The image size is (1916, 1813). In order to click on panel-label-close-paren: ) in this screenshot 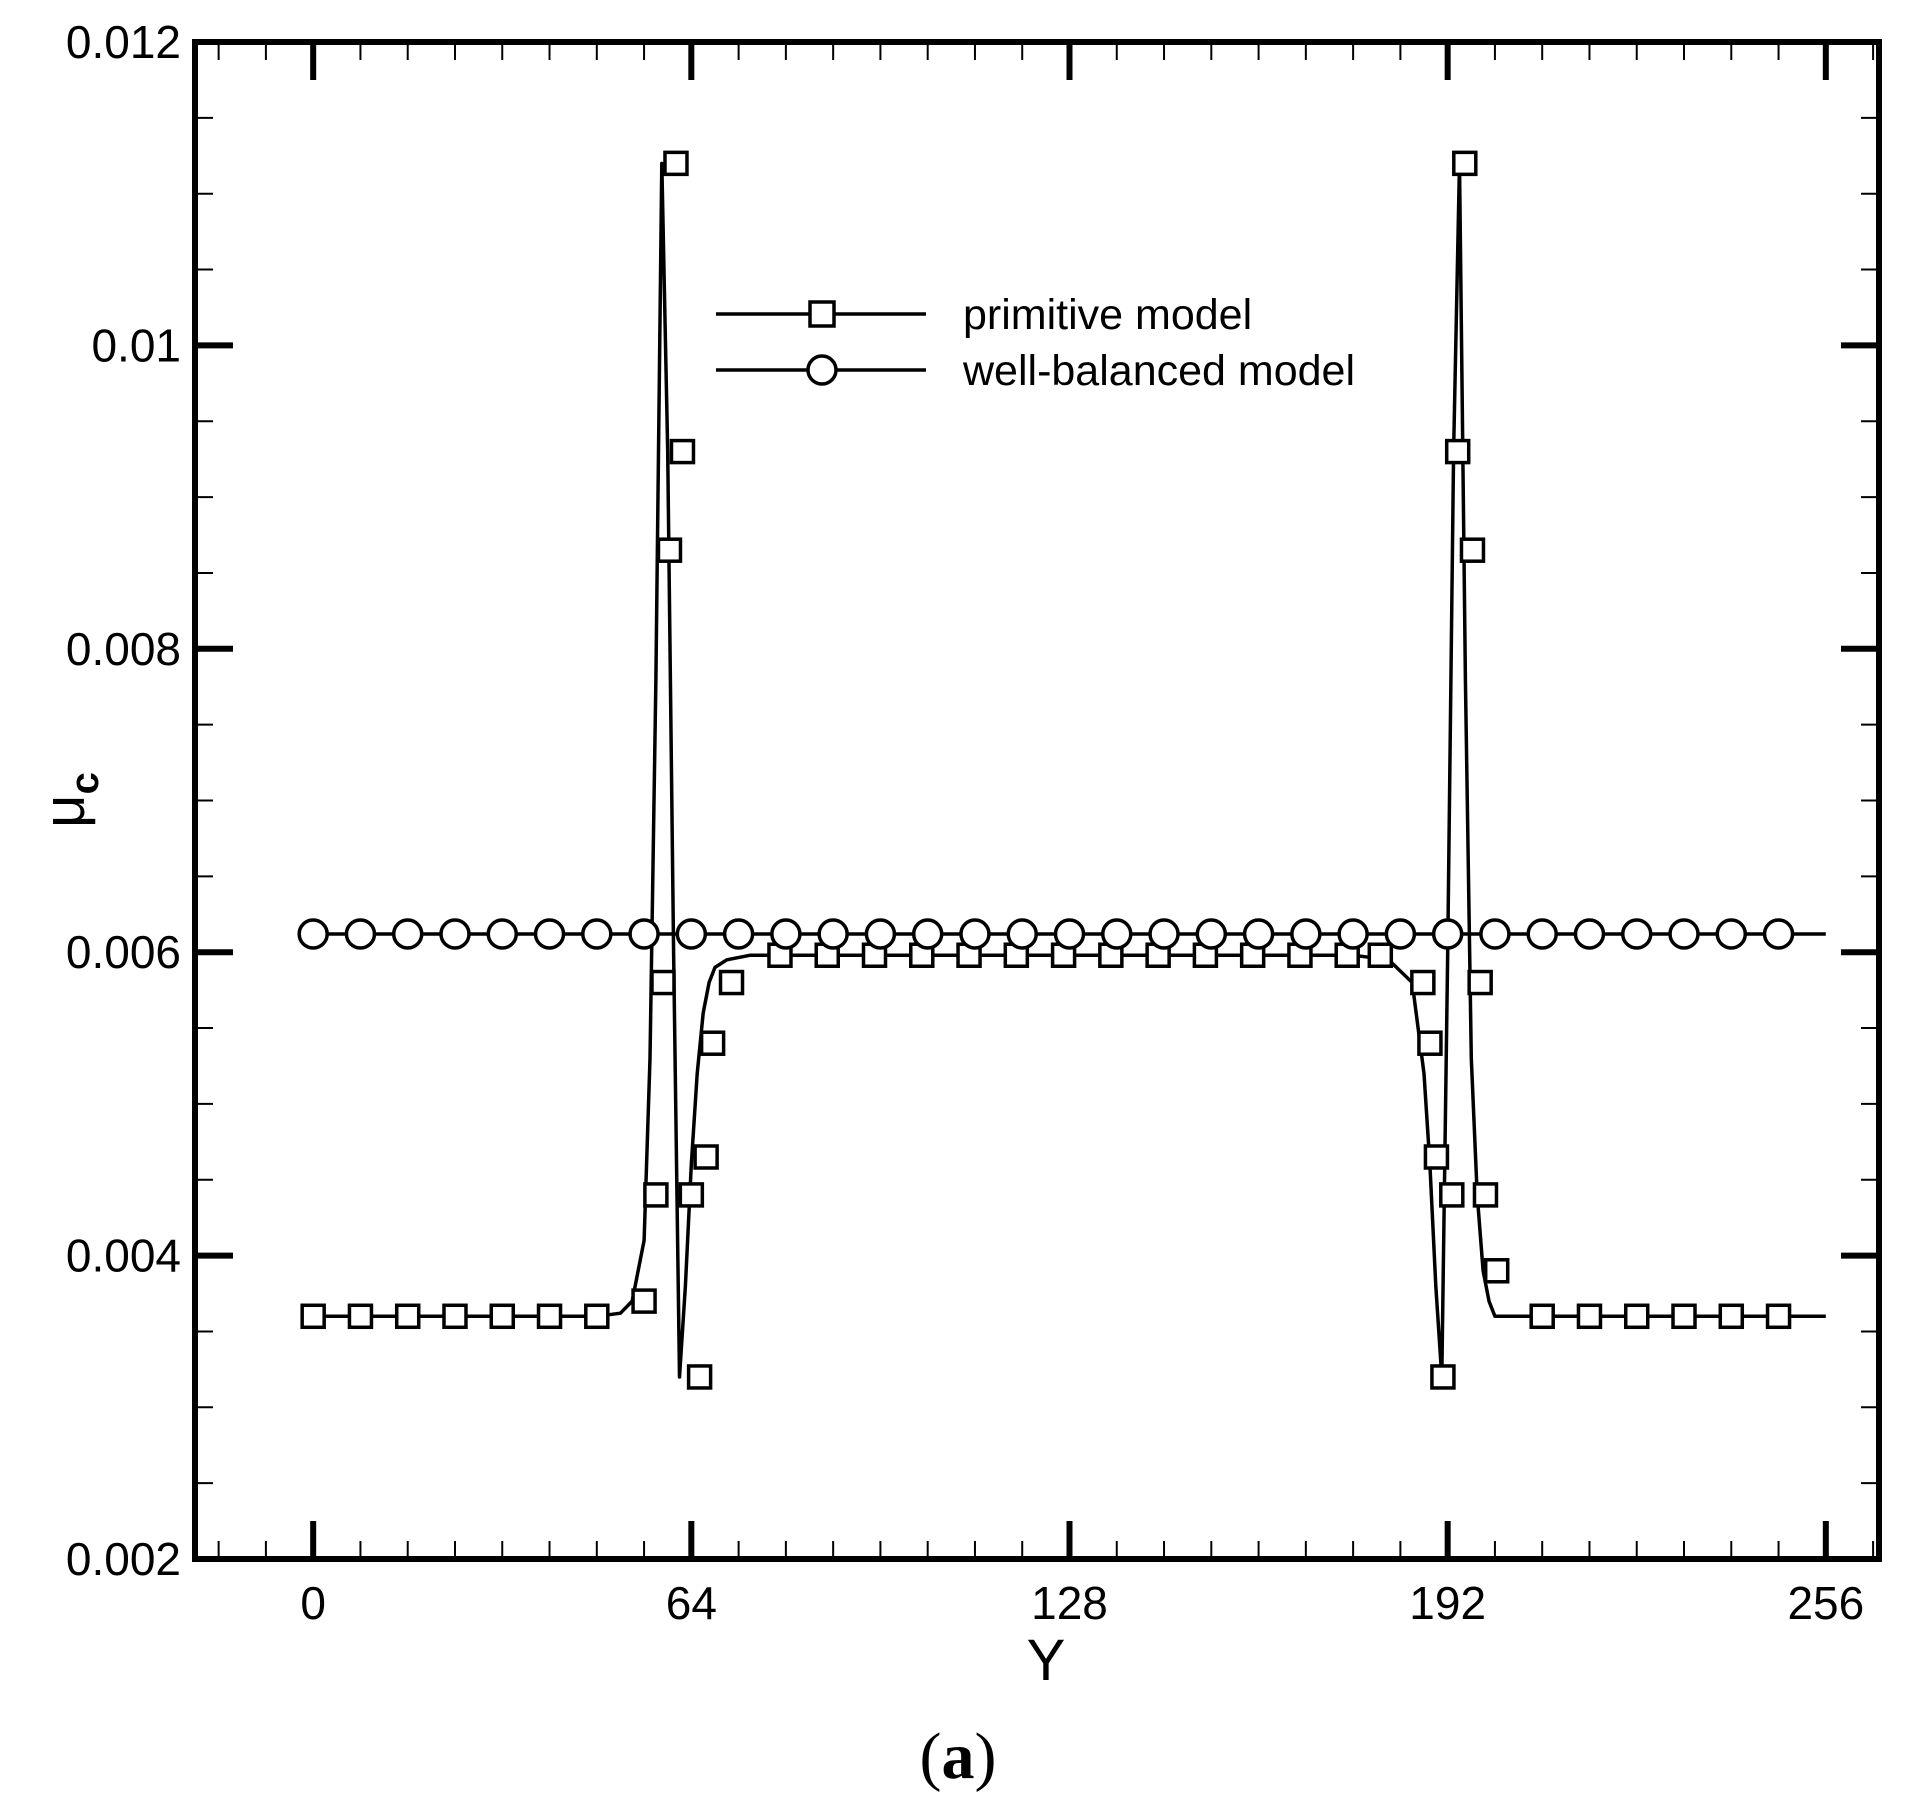, I will do `click(986, 1756)`.